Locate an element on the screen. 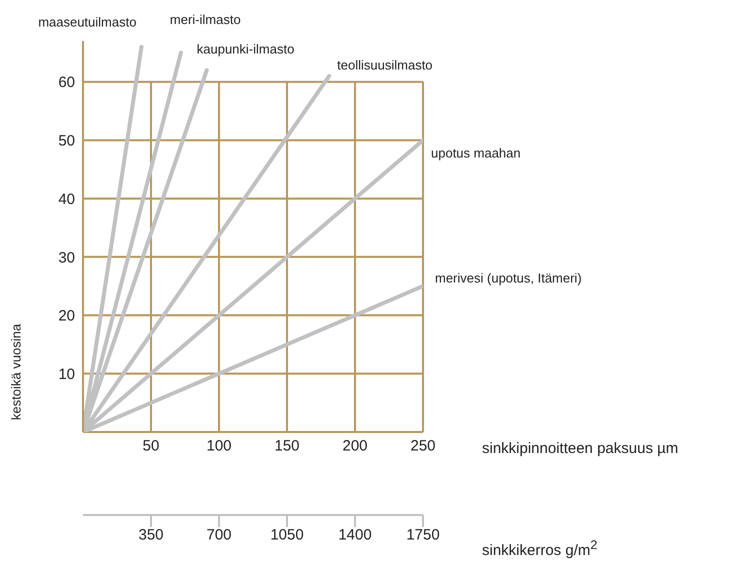 This screenshot has height=561, width=733. x2-axis-title: sinkkikerros g/m$^{2}$ is located at coordinates (540, 548).